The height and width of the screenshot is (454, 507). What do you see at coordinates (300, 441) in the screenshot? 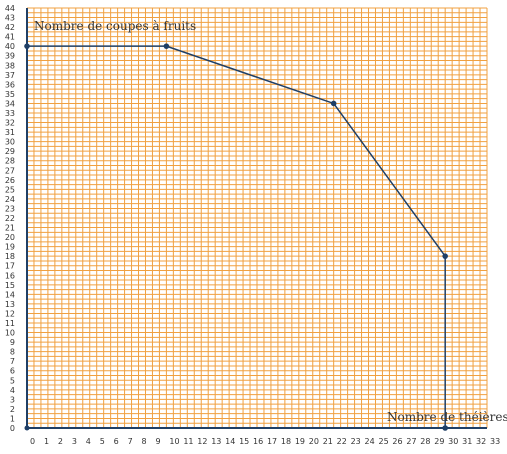
I see `x-tick-label: 19` at bounding box center [300, 441].